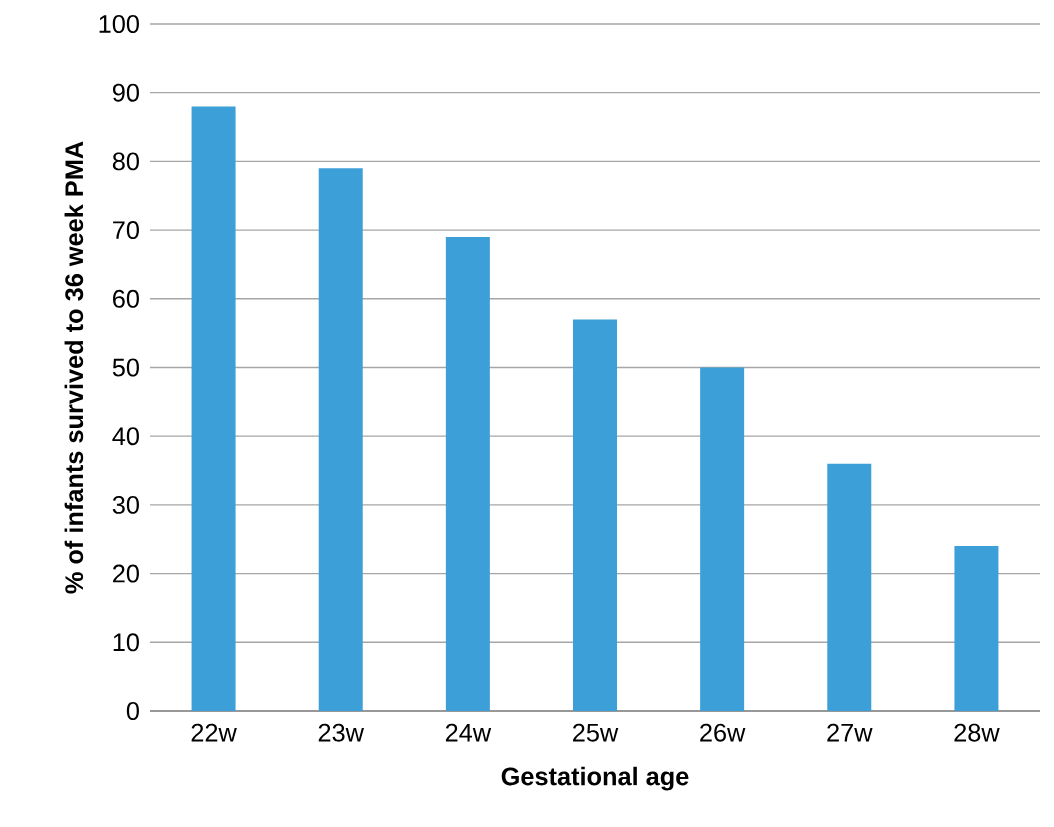 The image size is (1054, 827). I want to click on x-tick-label: 27w, so click(850, 732).